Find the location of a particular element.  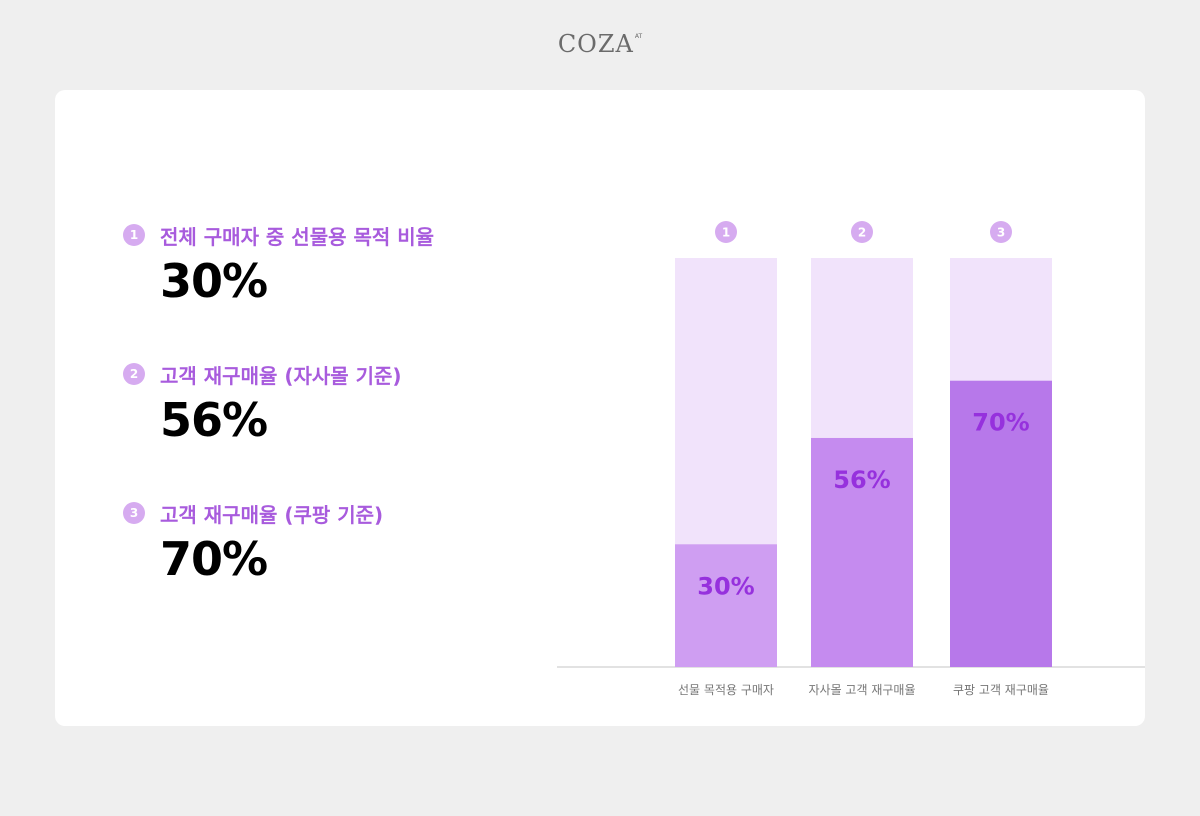

stat-label: 고객 재구매율 (자사몰 기준) is located at coordinates (281, 375).